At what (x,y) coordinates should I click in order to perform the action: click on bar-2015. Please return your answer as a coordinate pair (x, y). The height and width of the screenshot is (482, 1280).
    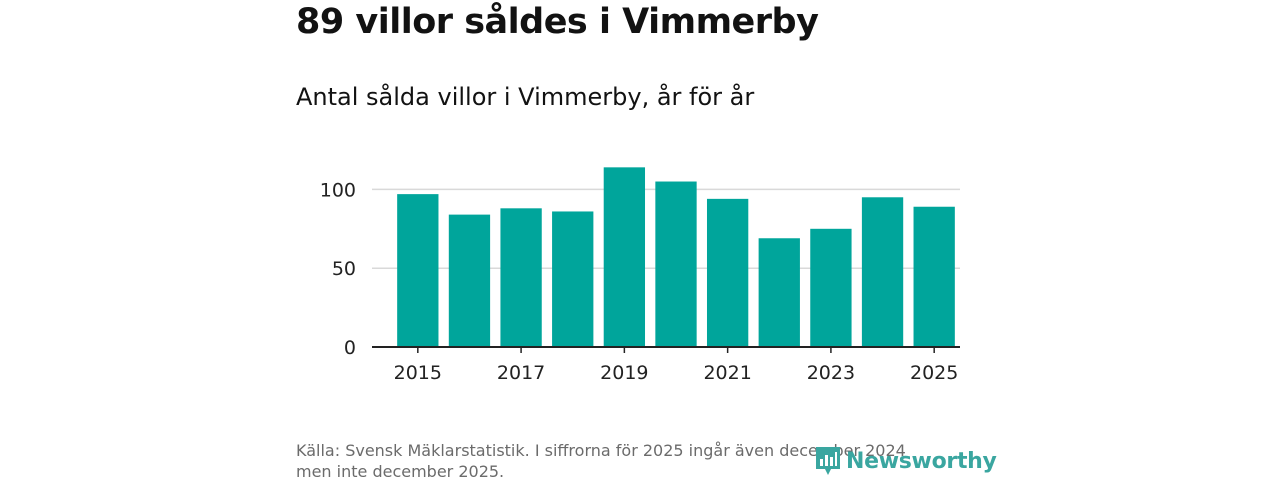
    Looking at the image, I should click on (418, 270).